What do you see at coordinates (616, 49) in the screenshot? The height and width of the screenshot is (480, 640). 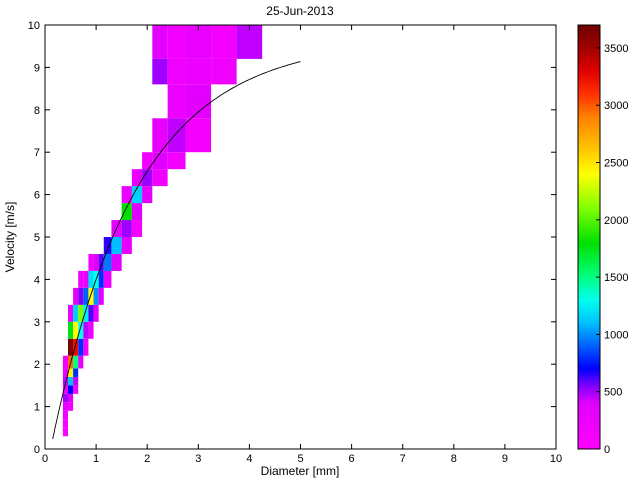 I see `colorbar-tick-label: 3500` at bounding box center [616, 49].